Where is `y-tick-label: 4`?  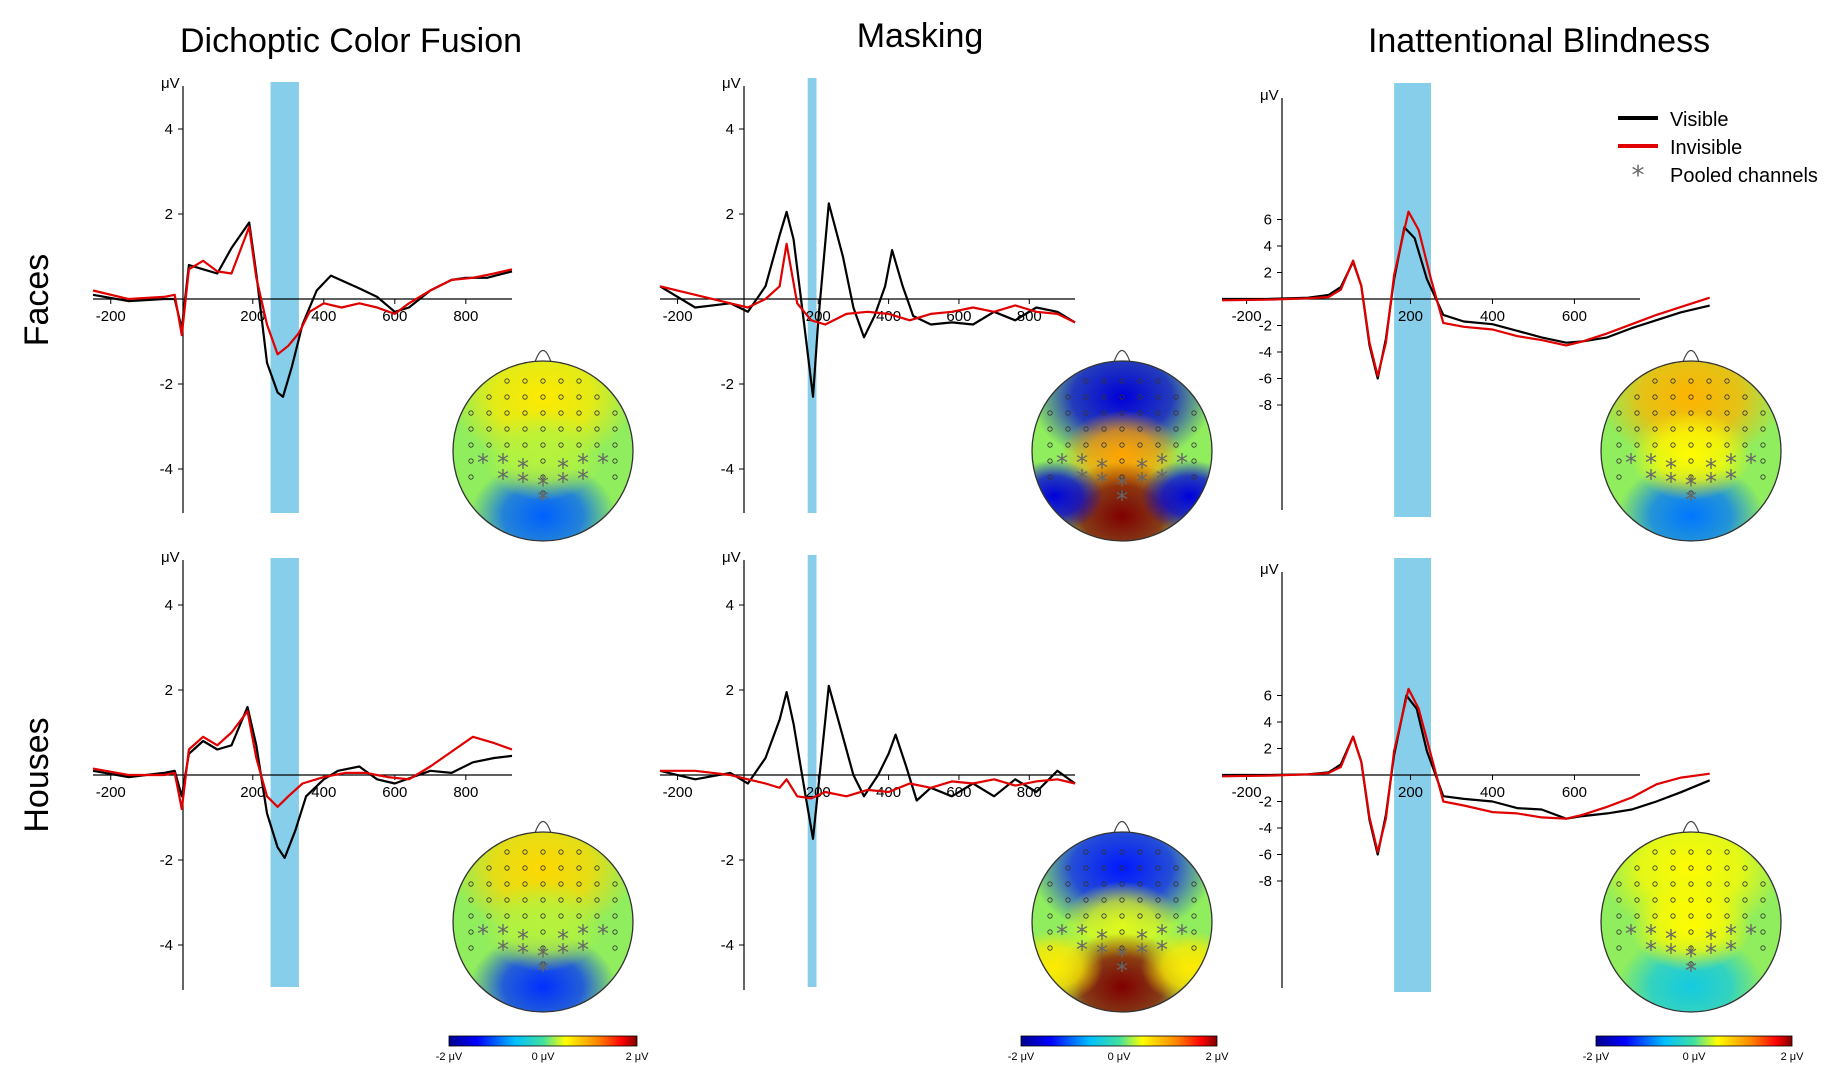
y-tick-label: 4 is located at coordinates (730, 605).